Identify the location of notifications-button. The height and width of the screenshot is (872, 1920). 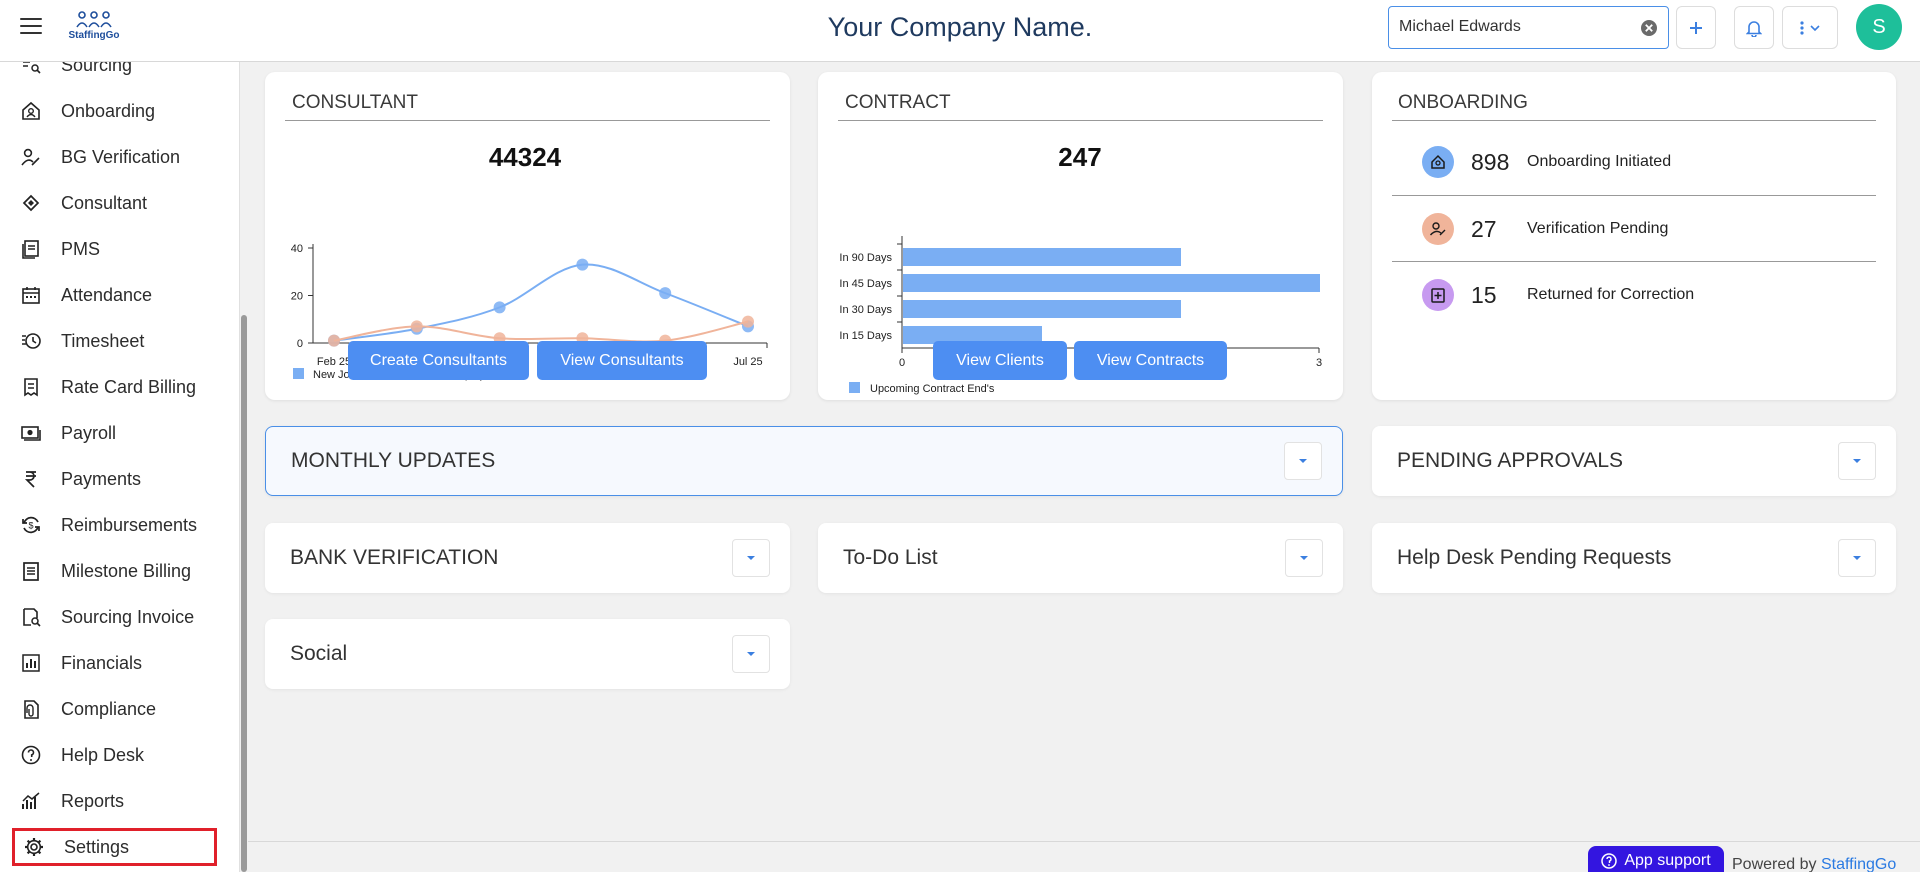
(1754, 27).